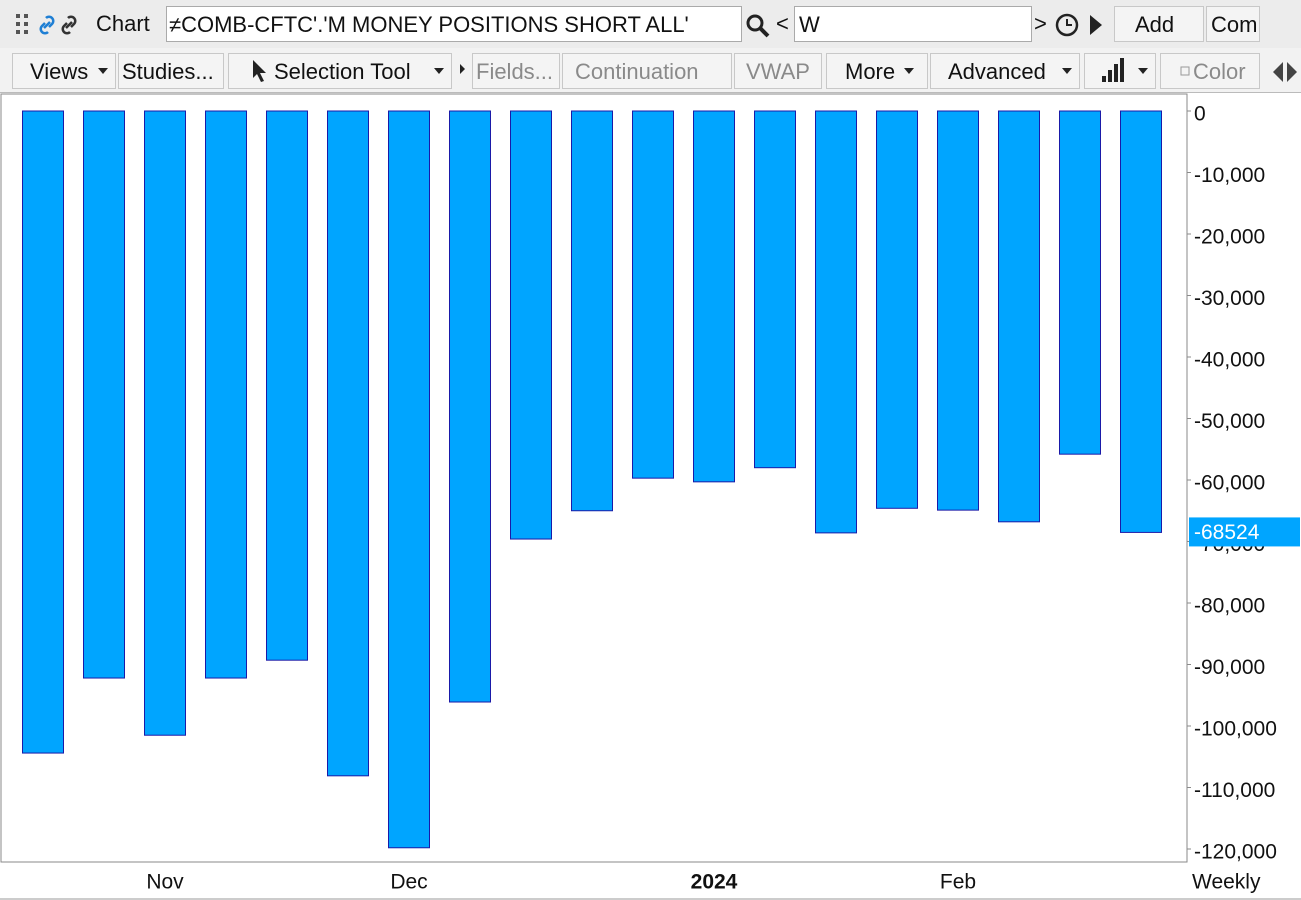 The image size is (1301, 900). What do you see at coordinates (759, 25) in the screenshot?
I see `search-icon` at bounding box center [759, 25].